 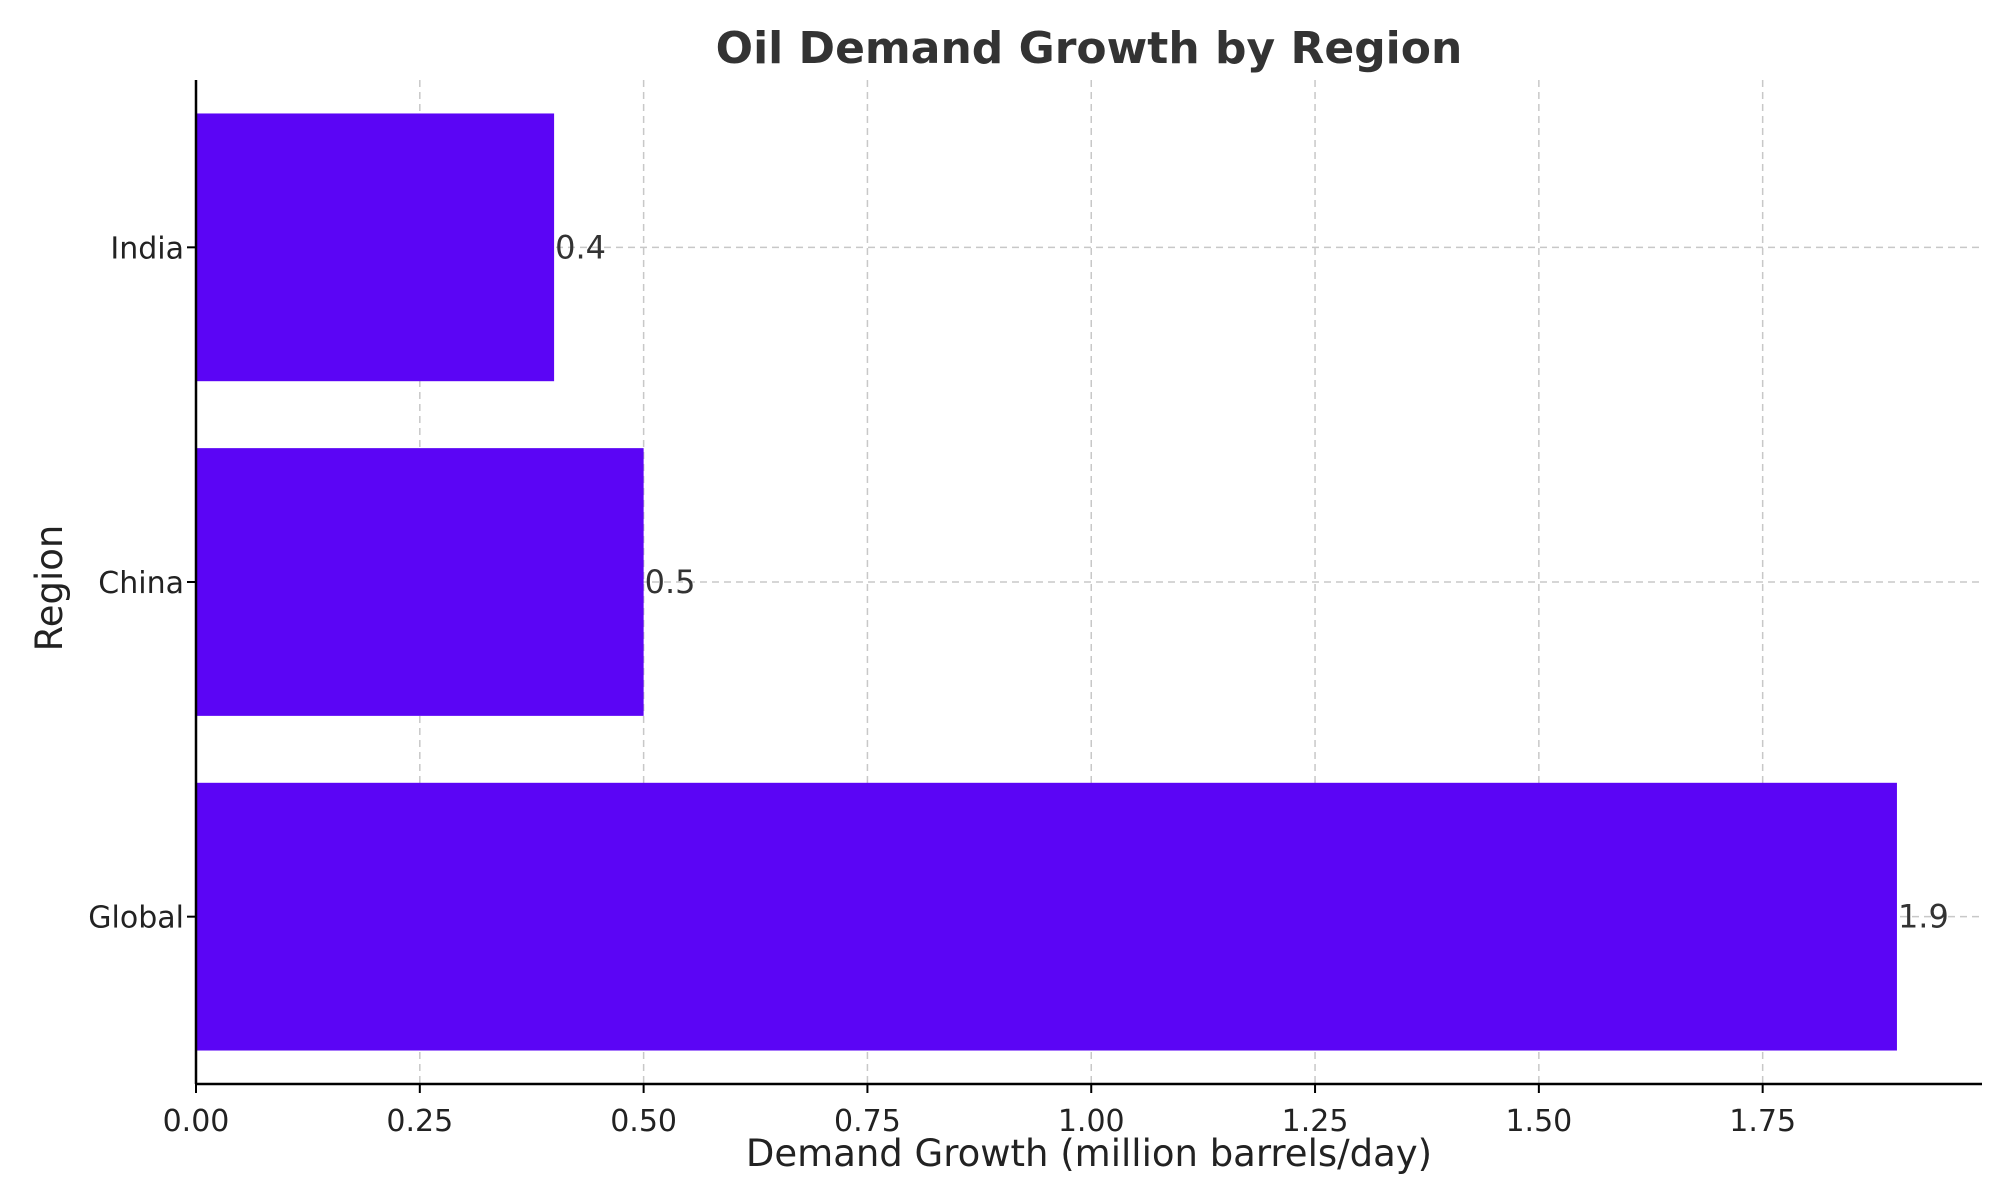 What do you see at coordinates (1538, 1121) in the screenshot?
I see `x-tick-label: 1.50` at bounding box center [1538, 1121].